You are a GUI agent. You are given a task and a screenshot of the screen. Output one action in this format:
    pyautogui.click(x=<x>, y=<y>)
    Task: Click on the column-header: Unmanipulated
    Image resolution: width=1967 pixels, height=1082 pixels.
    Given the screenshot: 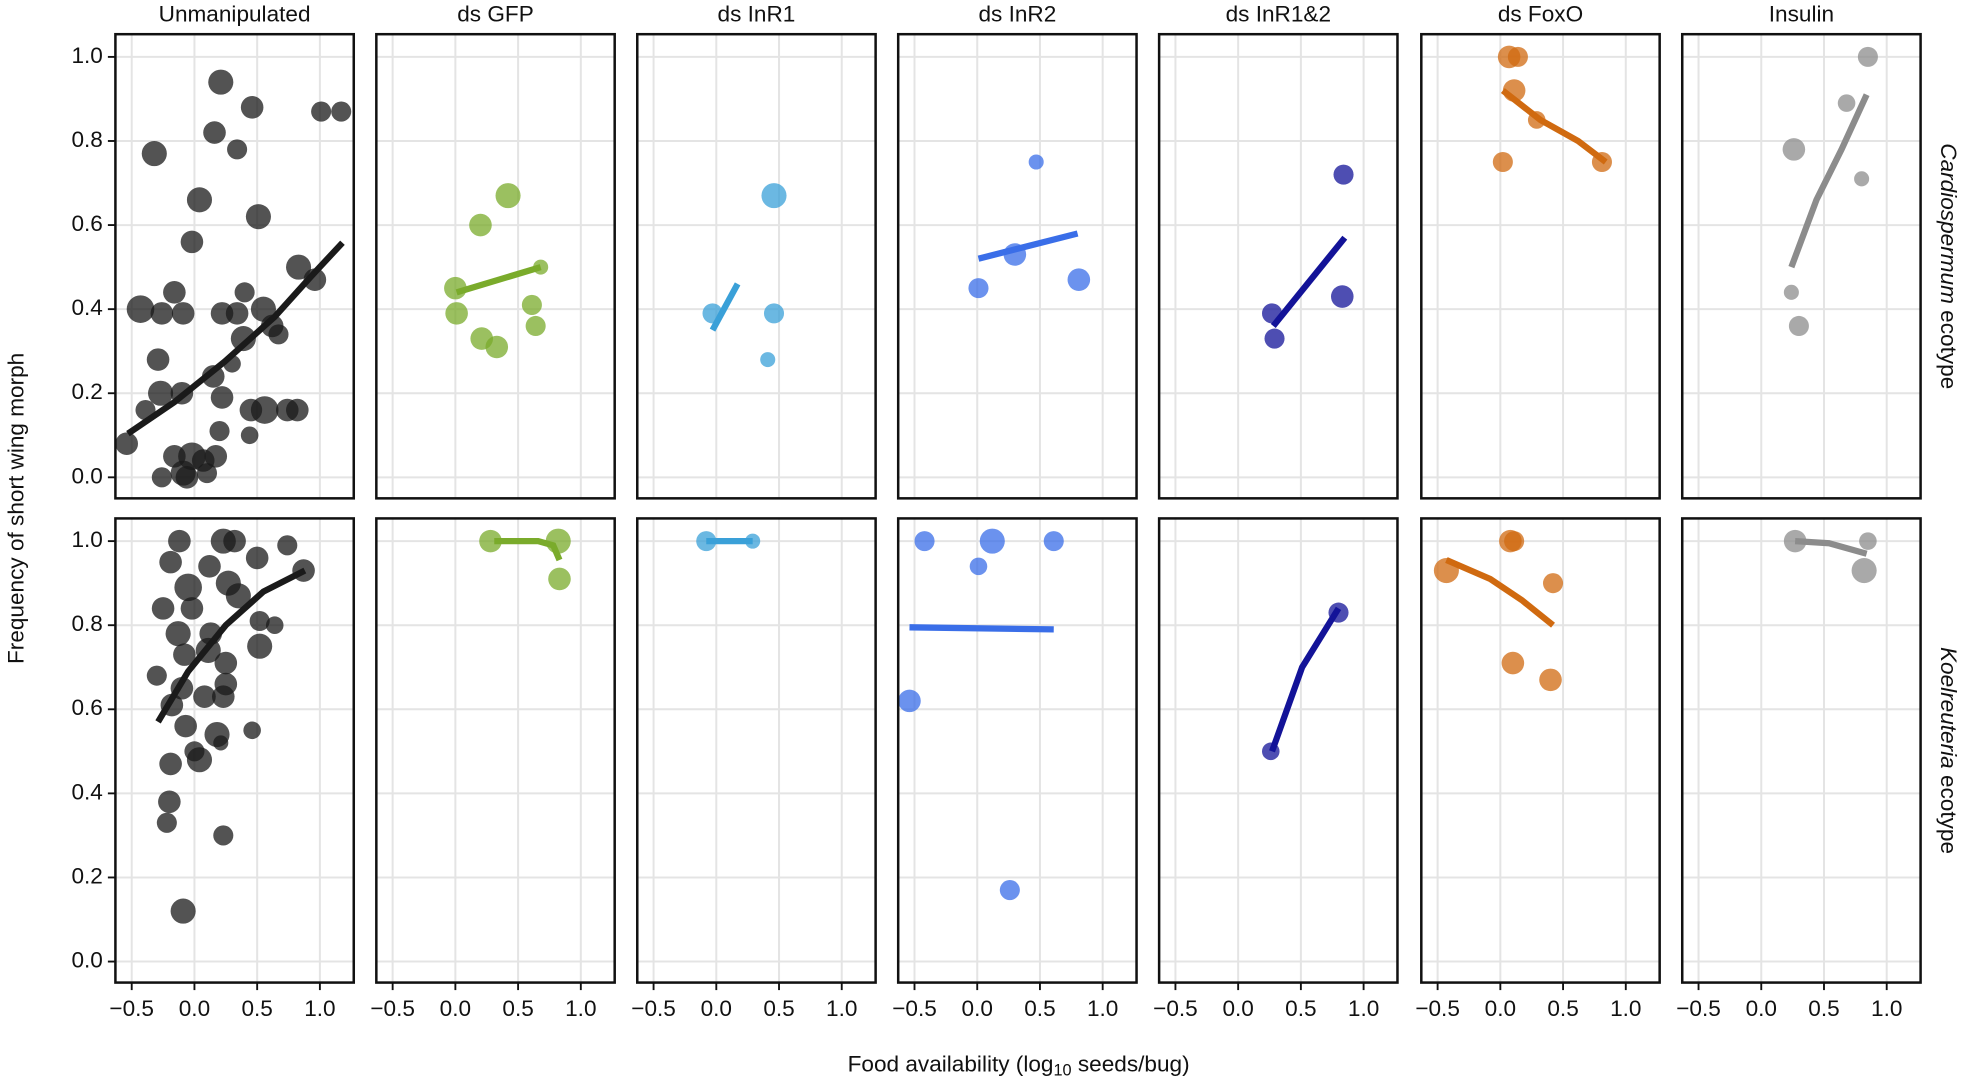 What is the action you would take?
    pyautogui.click(x=235, y=13)
    